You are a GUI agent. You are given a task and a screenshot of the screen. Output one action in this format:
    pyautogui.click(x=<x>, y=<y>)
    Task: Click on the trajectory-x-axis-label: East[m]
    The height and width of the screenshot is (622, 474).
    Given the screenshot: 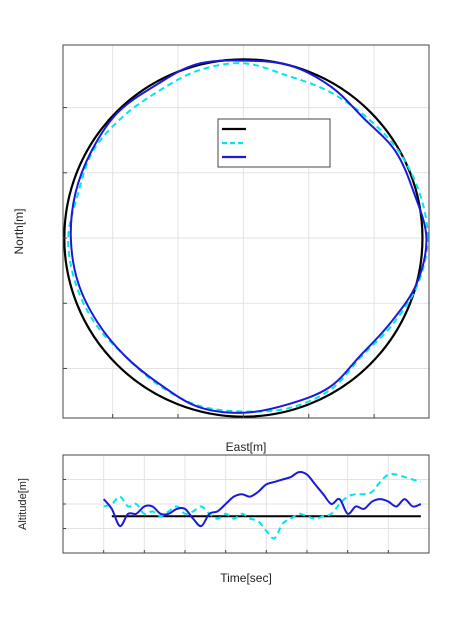 What is the action you would take?
    pyautogui.click(x=246, y=447)
    